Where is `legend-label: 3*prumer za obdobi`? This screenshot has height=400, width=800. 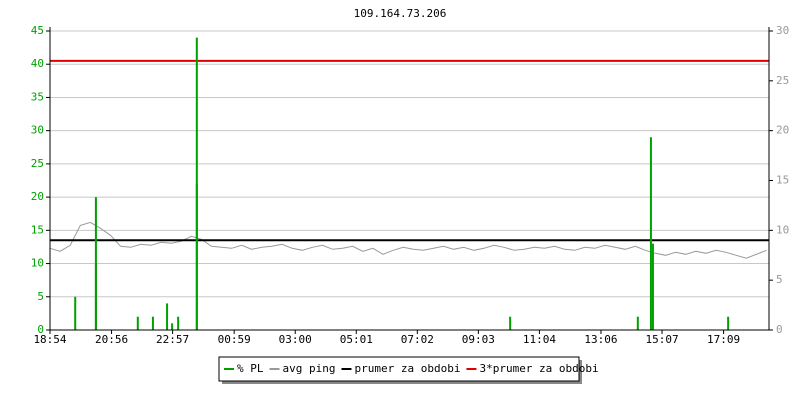
legend-label: 3*prumer za obdobi is located at coordinates (538, 368).